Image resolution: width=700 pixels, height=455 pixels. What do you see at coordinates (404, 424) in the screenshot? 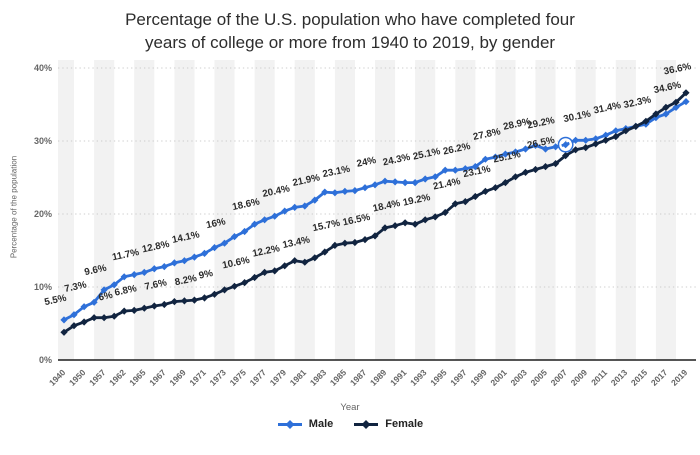
I see `legend-label-female: Female` at bounding box center [404, 424].